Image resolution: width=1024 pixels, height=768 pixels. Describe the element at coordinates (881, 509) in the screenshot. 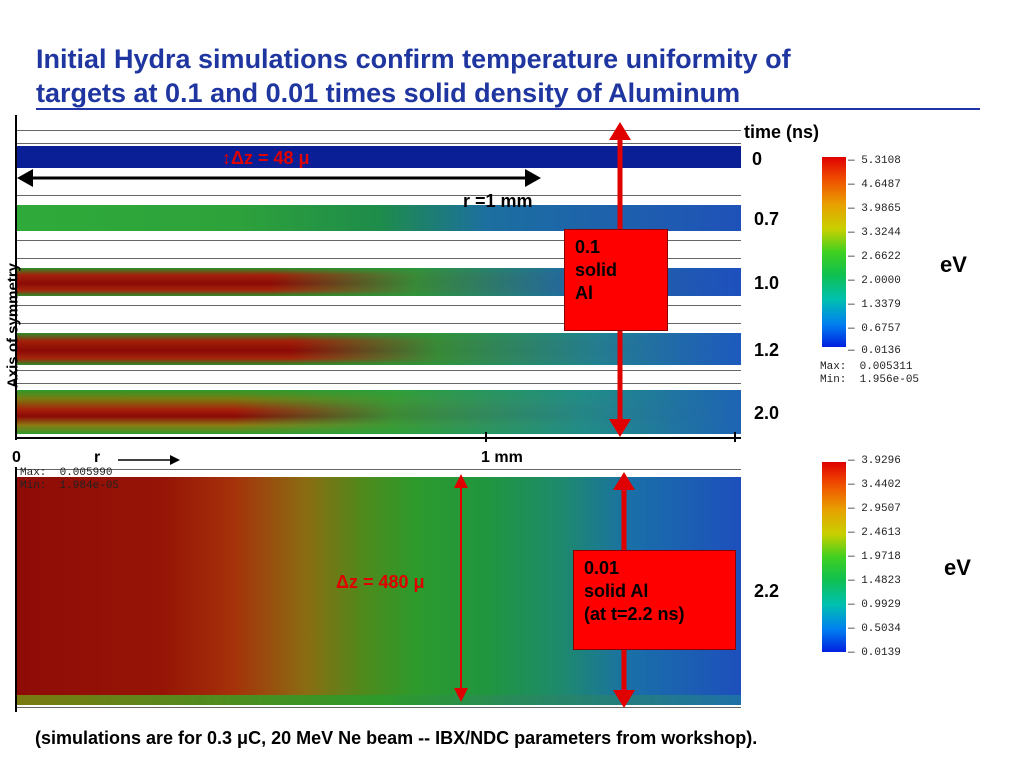

I see `colorbar-tick: 2.9507` at that location.